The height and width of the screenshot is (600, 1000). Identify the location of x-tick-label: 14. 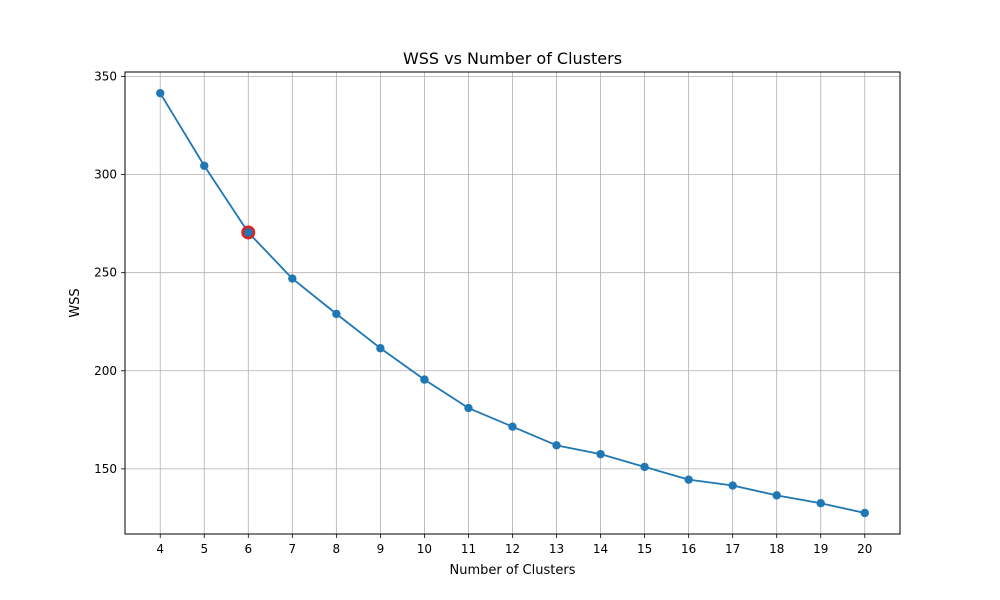
(600, 549).